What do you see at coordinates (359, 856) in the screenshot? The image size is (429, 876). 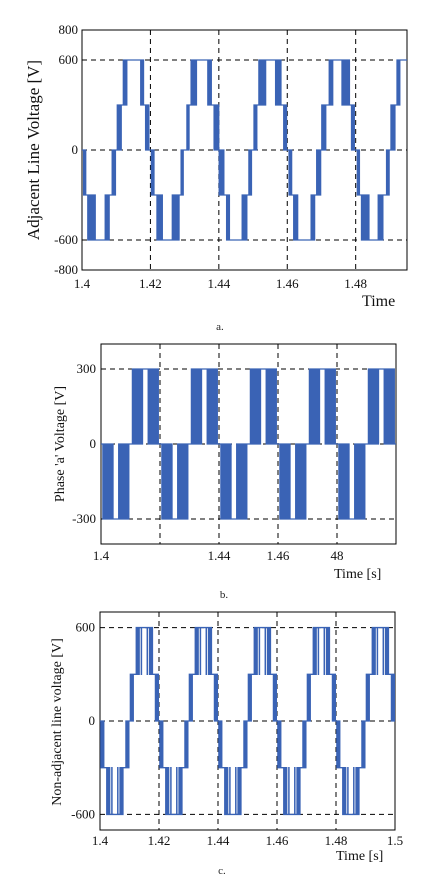 I see `x-axis-label-c: Time [s]` at bounding box center [359, 856].